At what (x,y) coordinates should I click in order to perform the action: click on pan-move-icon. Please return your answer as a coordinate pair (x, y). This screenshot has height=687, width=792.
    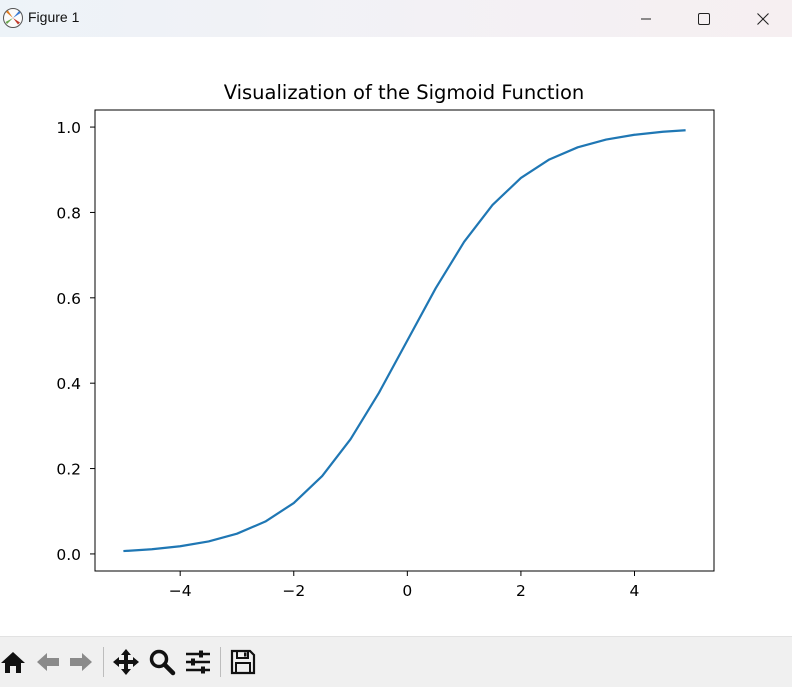
    Looking at the image, I should click on (126, 662).